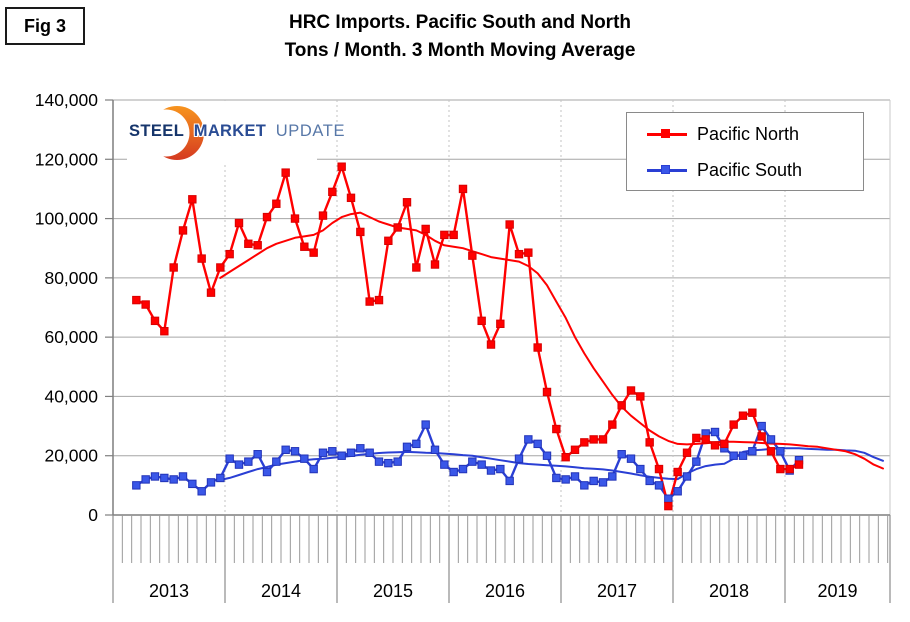  Describe the element at coordinates (71, 396) in the screenshot. I see `y-tick-label: 40,000` at that location.